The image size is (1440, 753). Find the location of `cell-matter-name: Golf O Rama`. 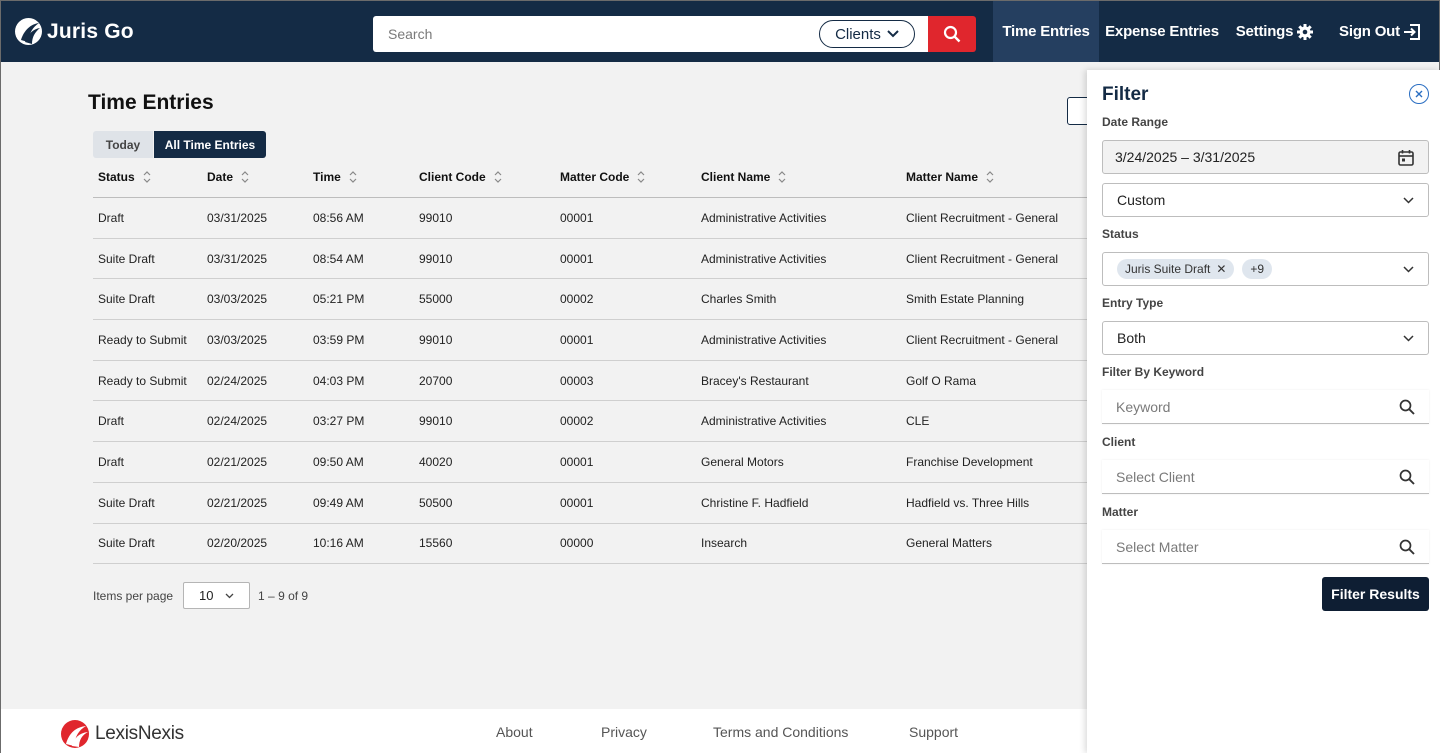

cell-matter-name: Golf O Rama is located at coordinates (941, 380).